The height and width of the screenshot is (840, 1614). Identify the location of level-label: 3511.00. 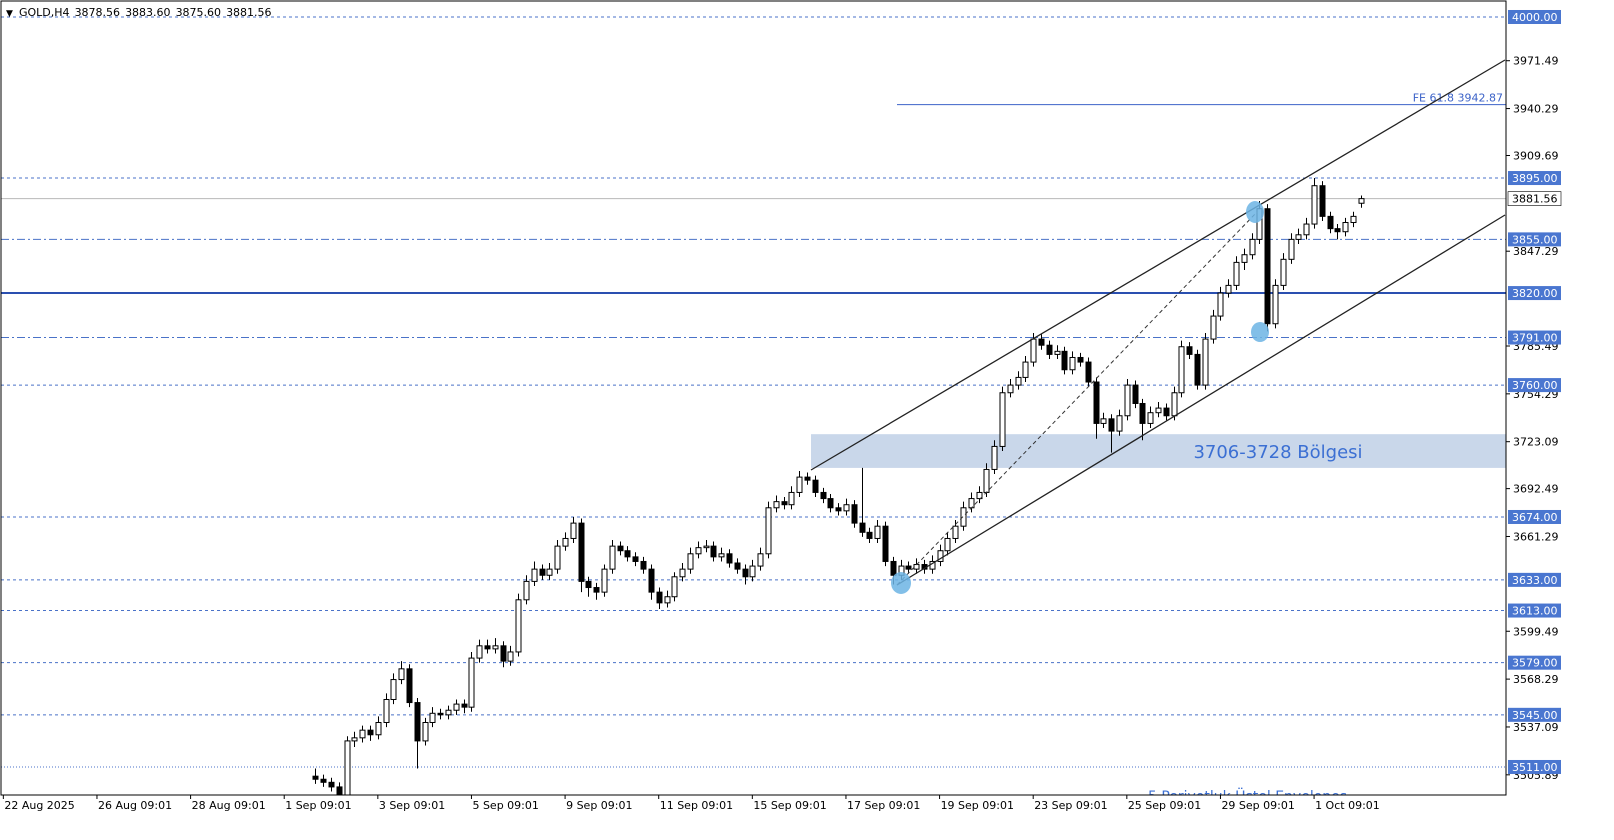
(1535, 767).